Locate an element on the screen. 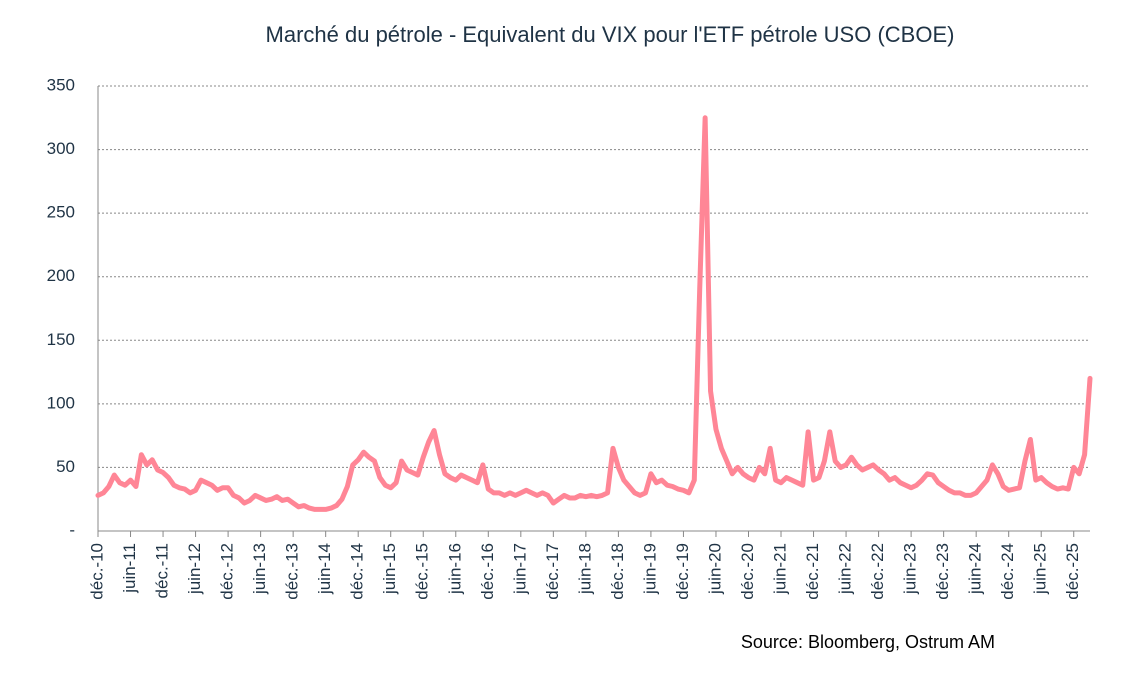 This screenshot has height=684, width=1133. x-tick-label: déc.-20 is located at coordinates (747, 571).